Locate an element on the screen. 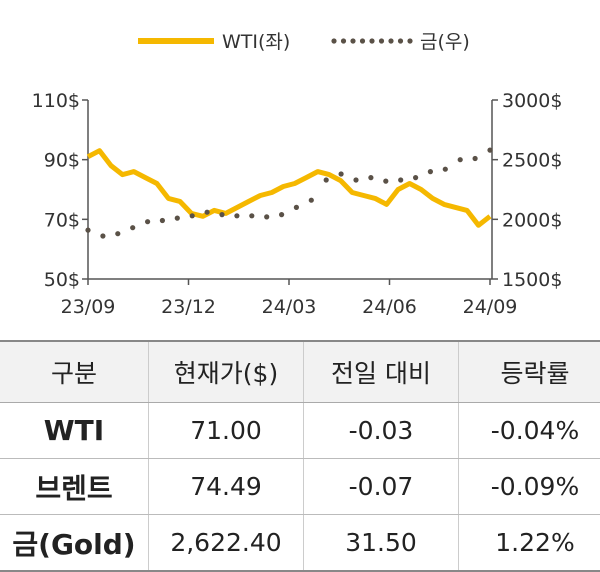 This screenshot has width=600, height=572. y-right-tick-label: 3000$ is located at coordinates (532, 101).